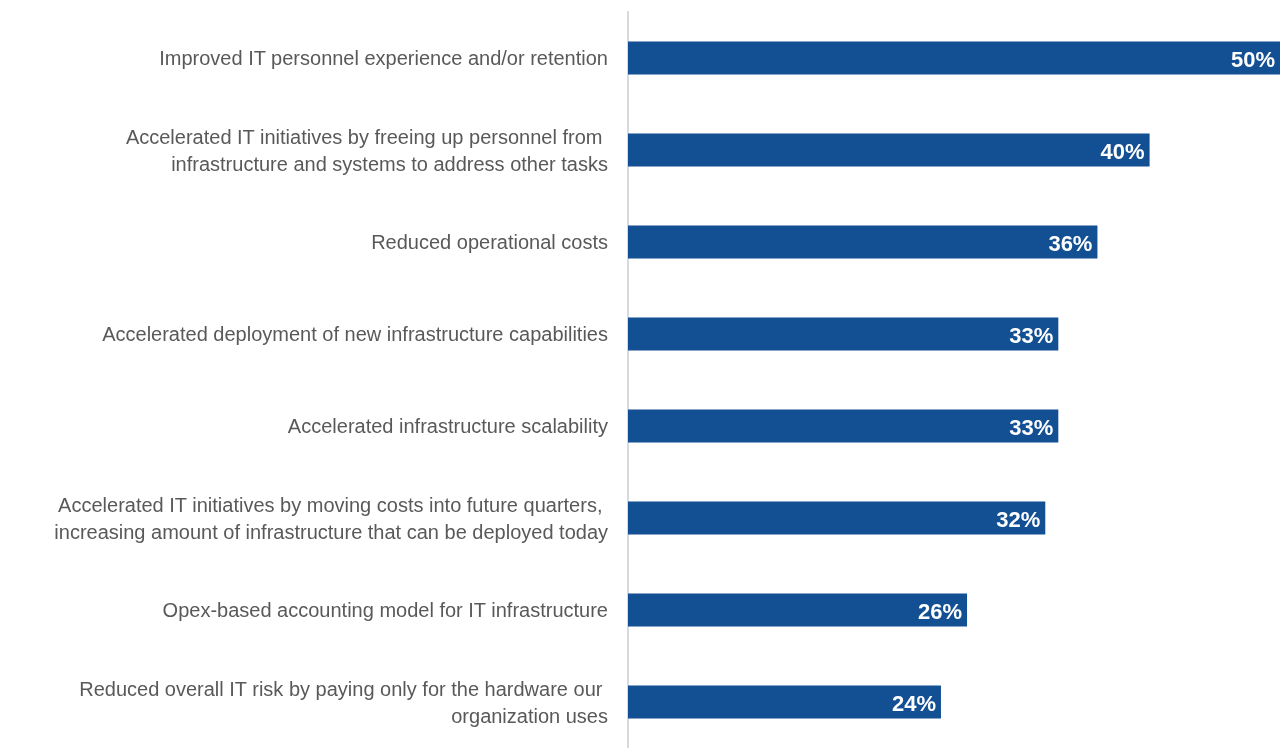 The width and height of the screenshot is (1280, 748). What do you see at coordinates (355, 334) in the screenshot?
I see `y-tick-label: Accelerated deployment of new infrastructure capabilities` at bounding box center [355, 334].